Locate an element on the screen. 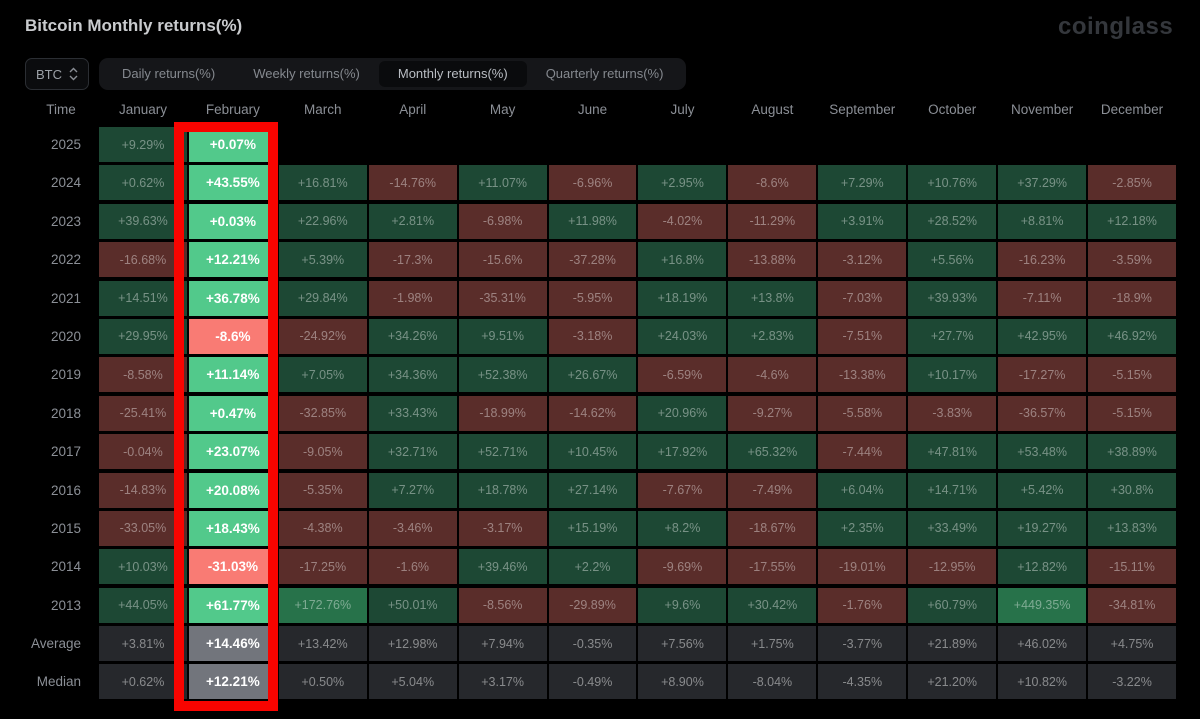  tab-monthly: Monthly returns(%) is located at coordinates (452, 74).